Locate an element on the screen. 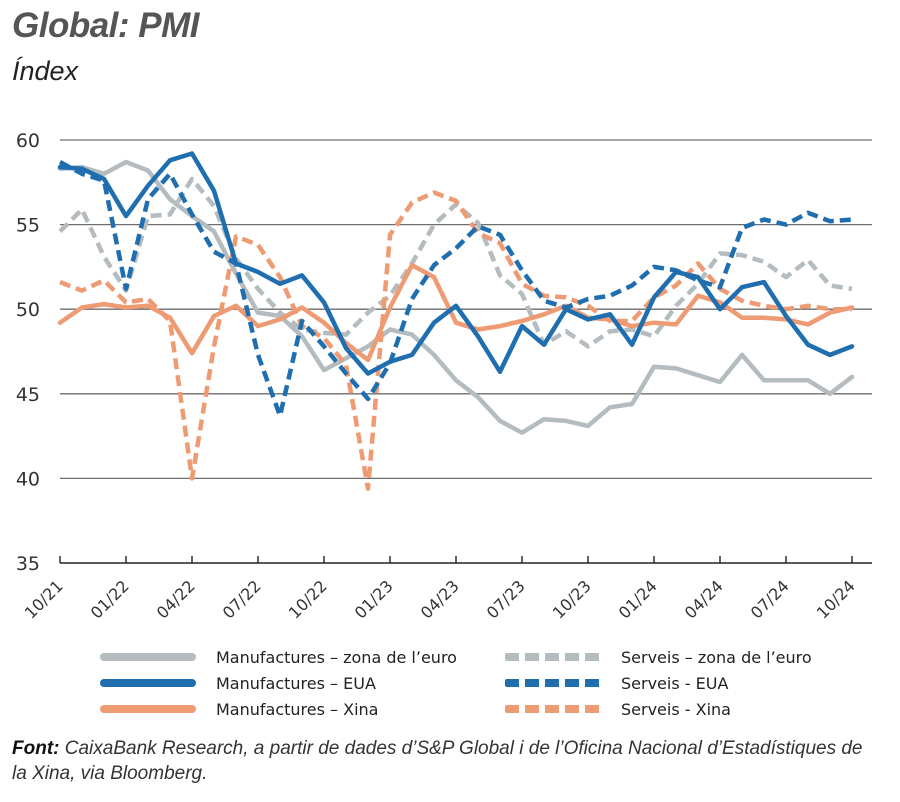  legend-label: Serveis - Xina is located at coordinates (676, 709).